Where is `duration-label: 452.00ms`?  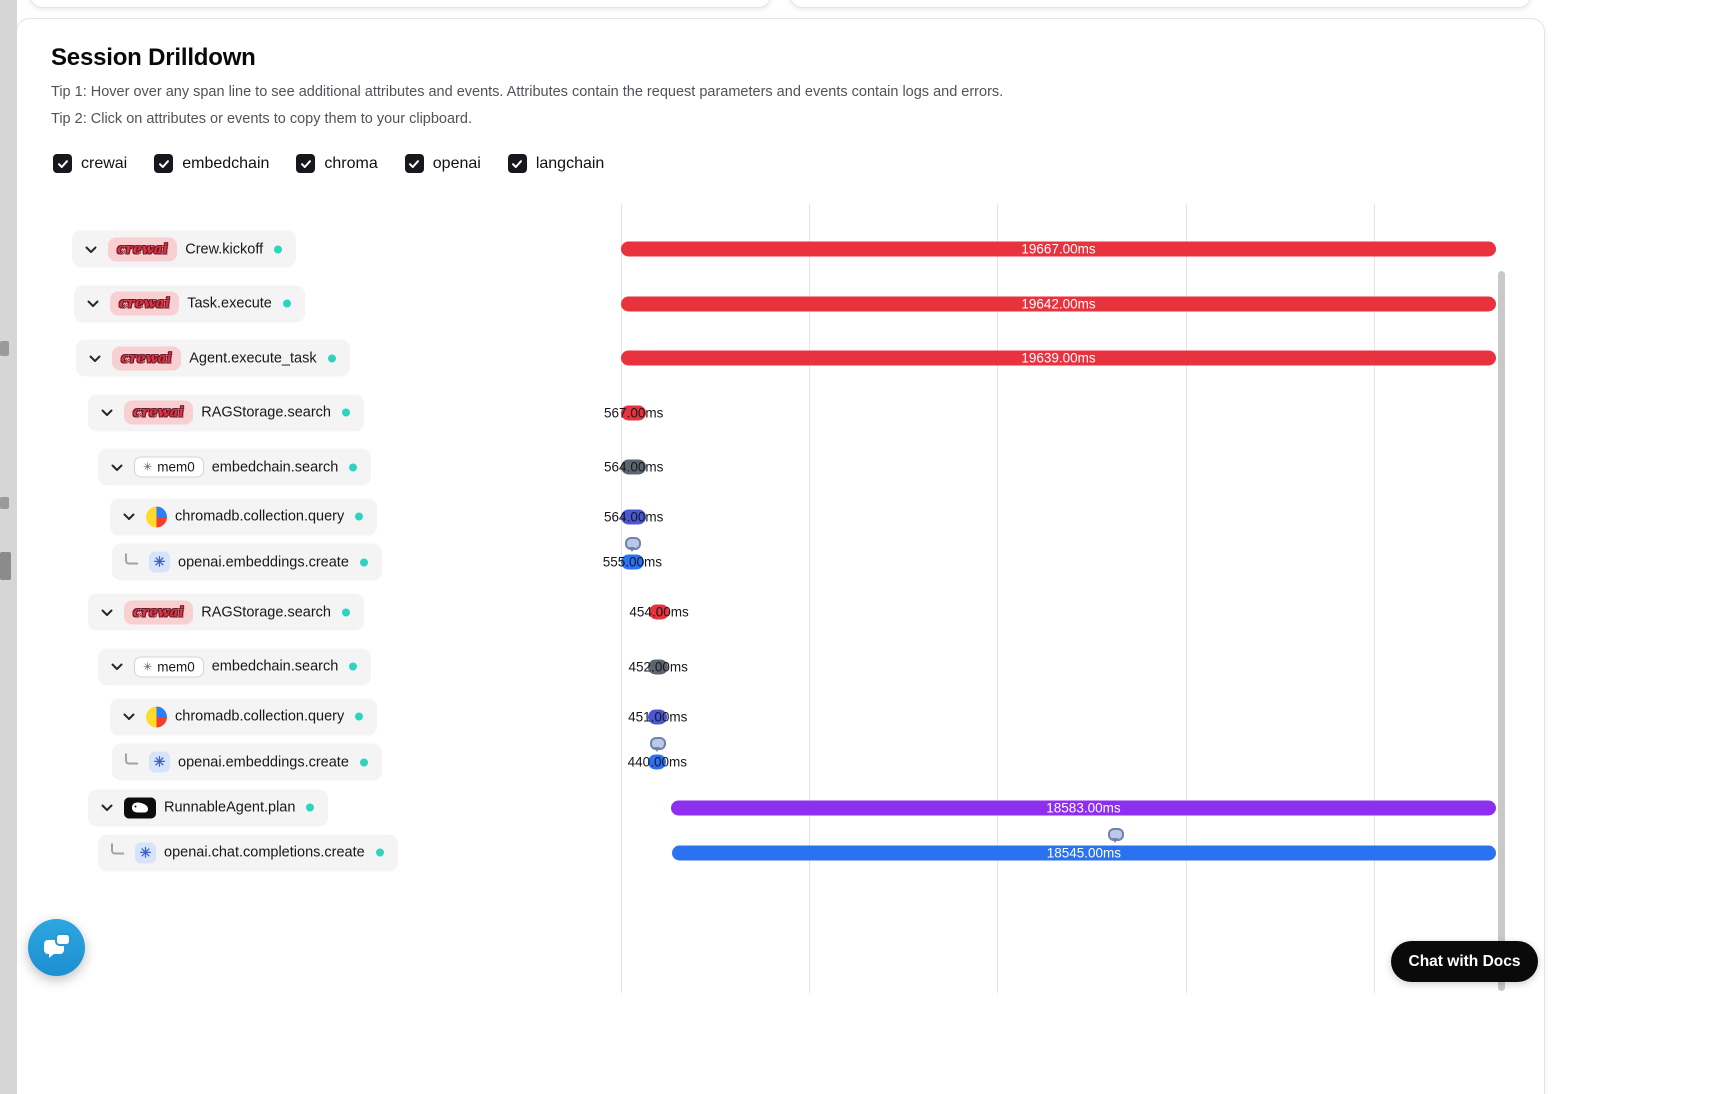
duration-label: 452.00ms is located at coordinates (658, 666).